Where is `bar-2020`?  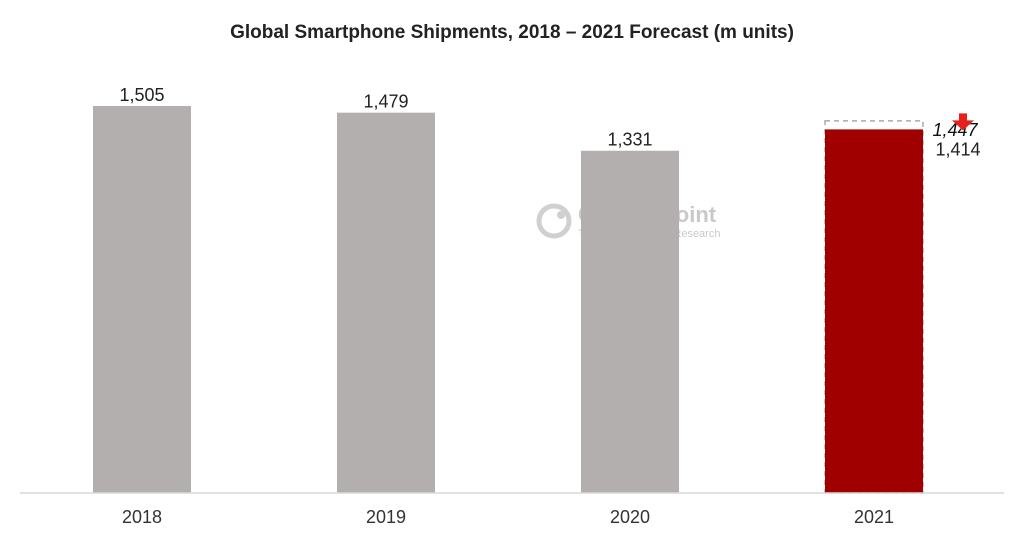 bar-2020 is located at coordinates (630, 321).